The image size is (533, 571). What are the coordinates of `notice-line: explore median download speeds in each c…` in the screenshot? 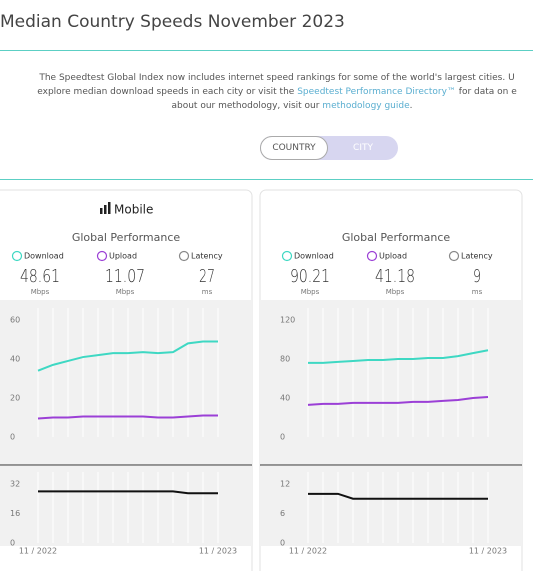 It's located at (266, 92).